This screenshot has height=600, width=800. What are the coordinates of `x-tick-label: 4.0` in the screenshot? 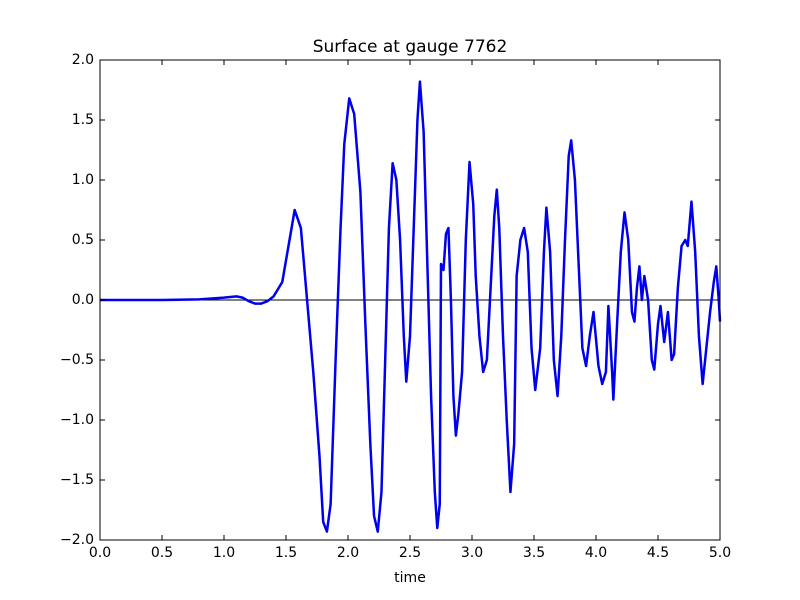 It's located at (596, 553).